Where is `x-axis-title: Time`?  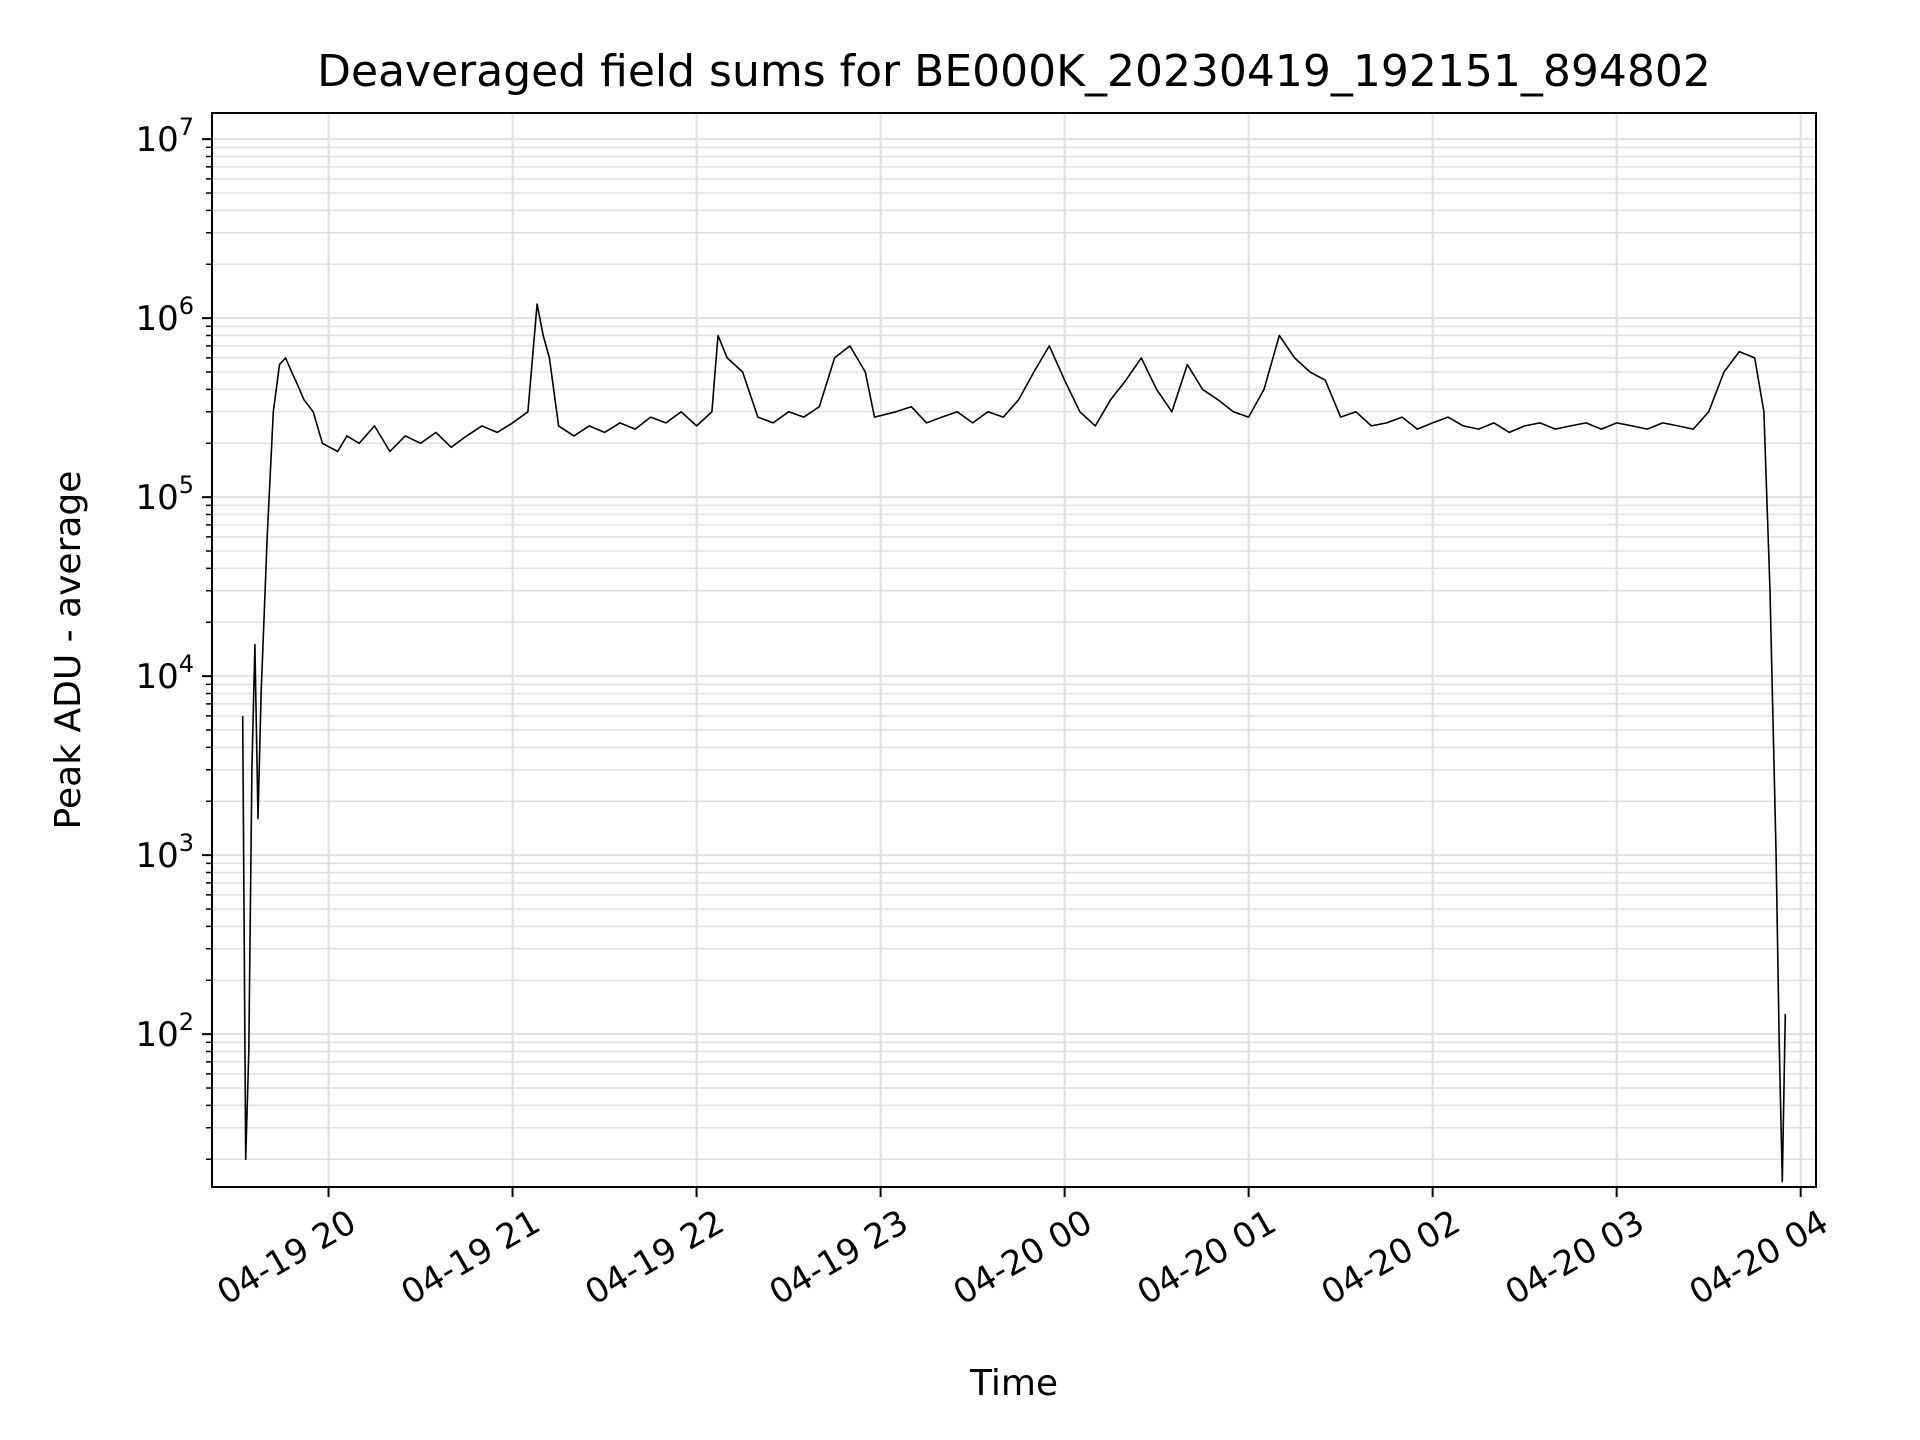 x-axis-title: Time is located at coordinates (1013, 1383).